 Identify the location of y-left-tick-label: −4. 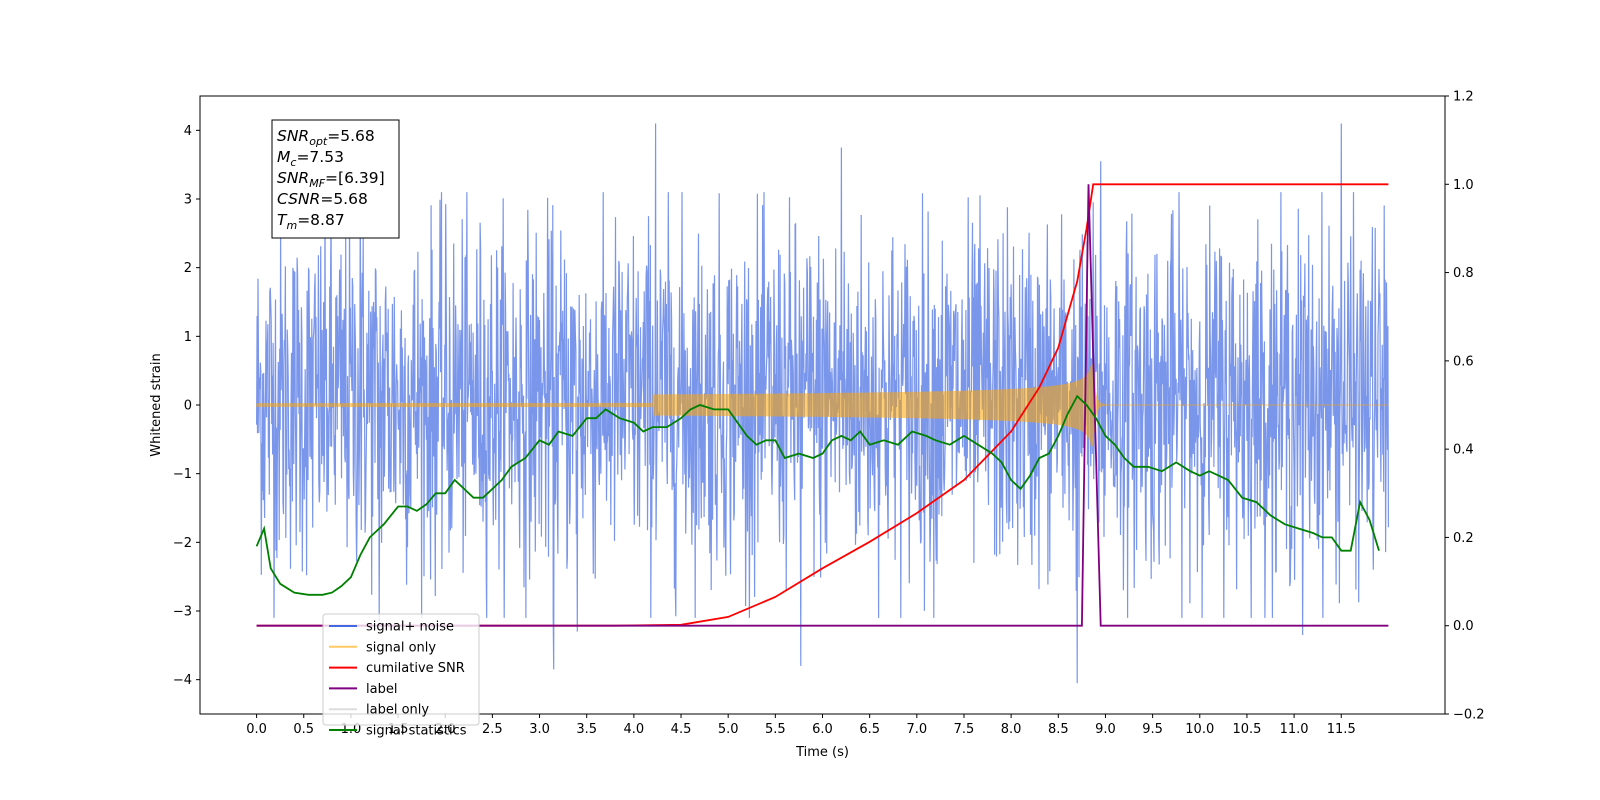
(182, 680).